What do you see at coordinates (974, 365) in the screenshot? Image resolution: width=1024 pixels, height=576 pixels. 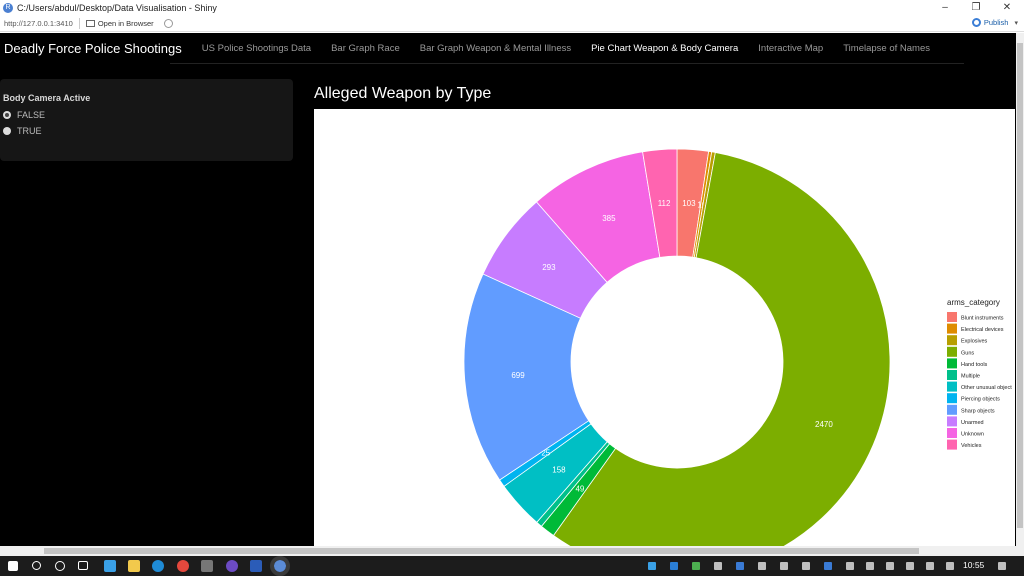 I see `legend-label: Hand tools` at bounding box center [974, 365].